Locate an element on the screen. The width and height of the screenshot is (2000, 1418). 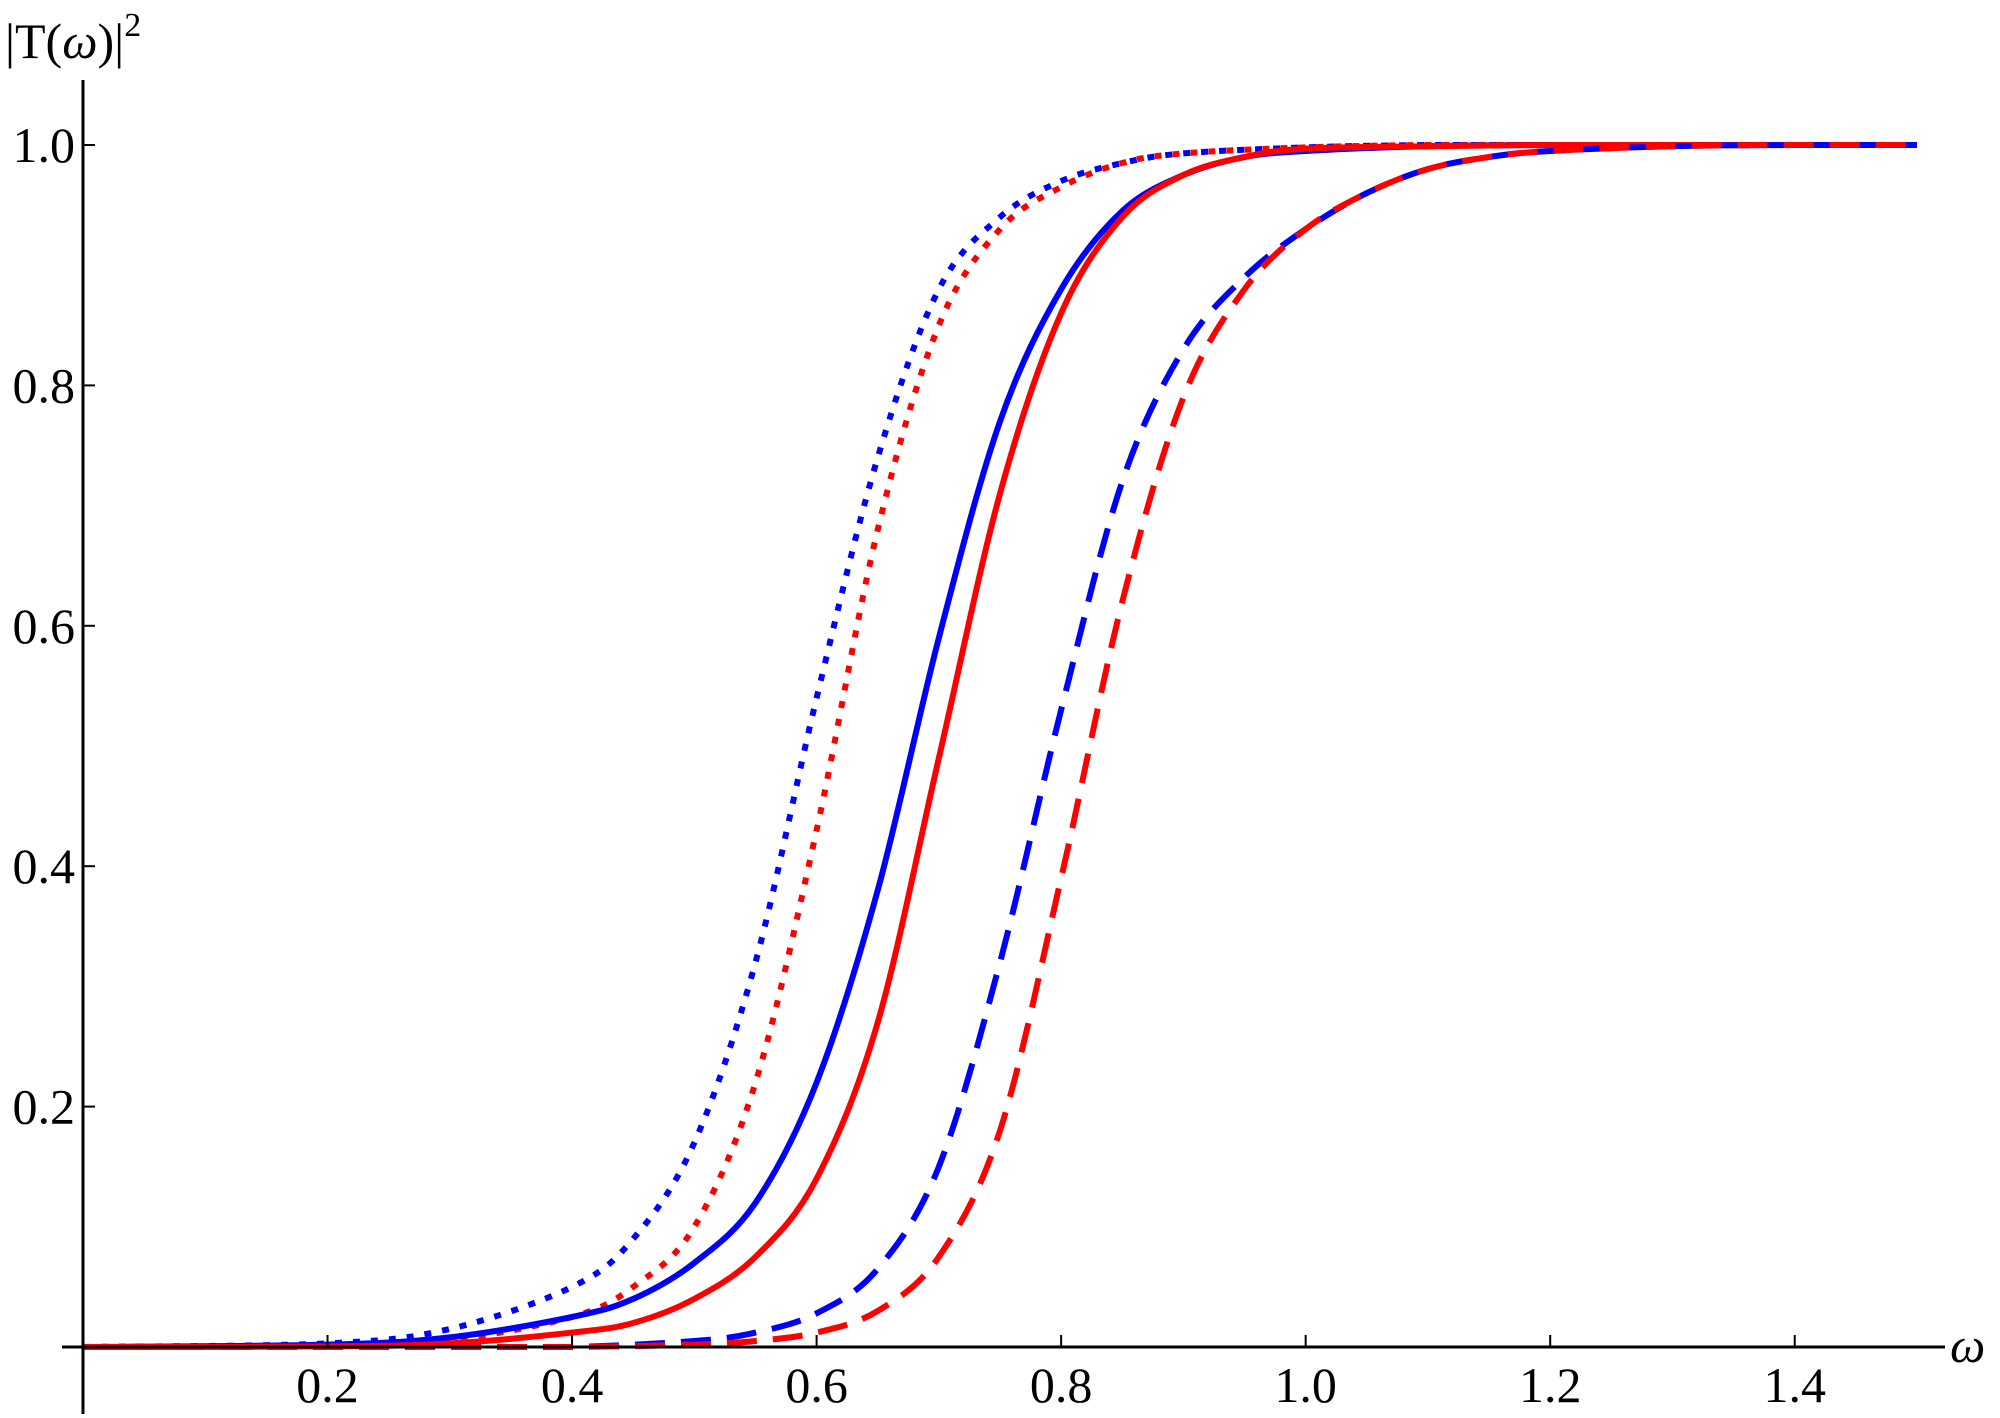
y-axis-title: |T(ω)|2 is located at coordinates (73, 38).